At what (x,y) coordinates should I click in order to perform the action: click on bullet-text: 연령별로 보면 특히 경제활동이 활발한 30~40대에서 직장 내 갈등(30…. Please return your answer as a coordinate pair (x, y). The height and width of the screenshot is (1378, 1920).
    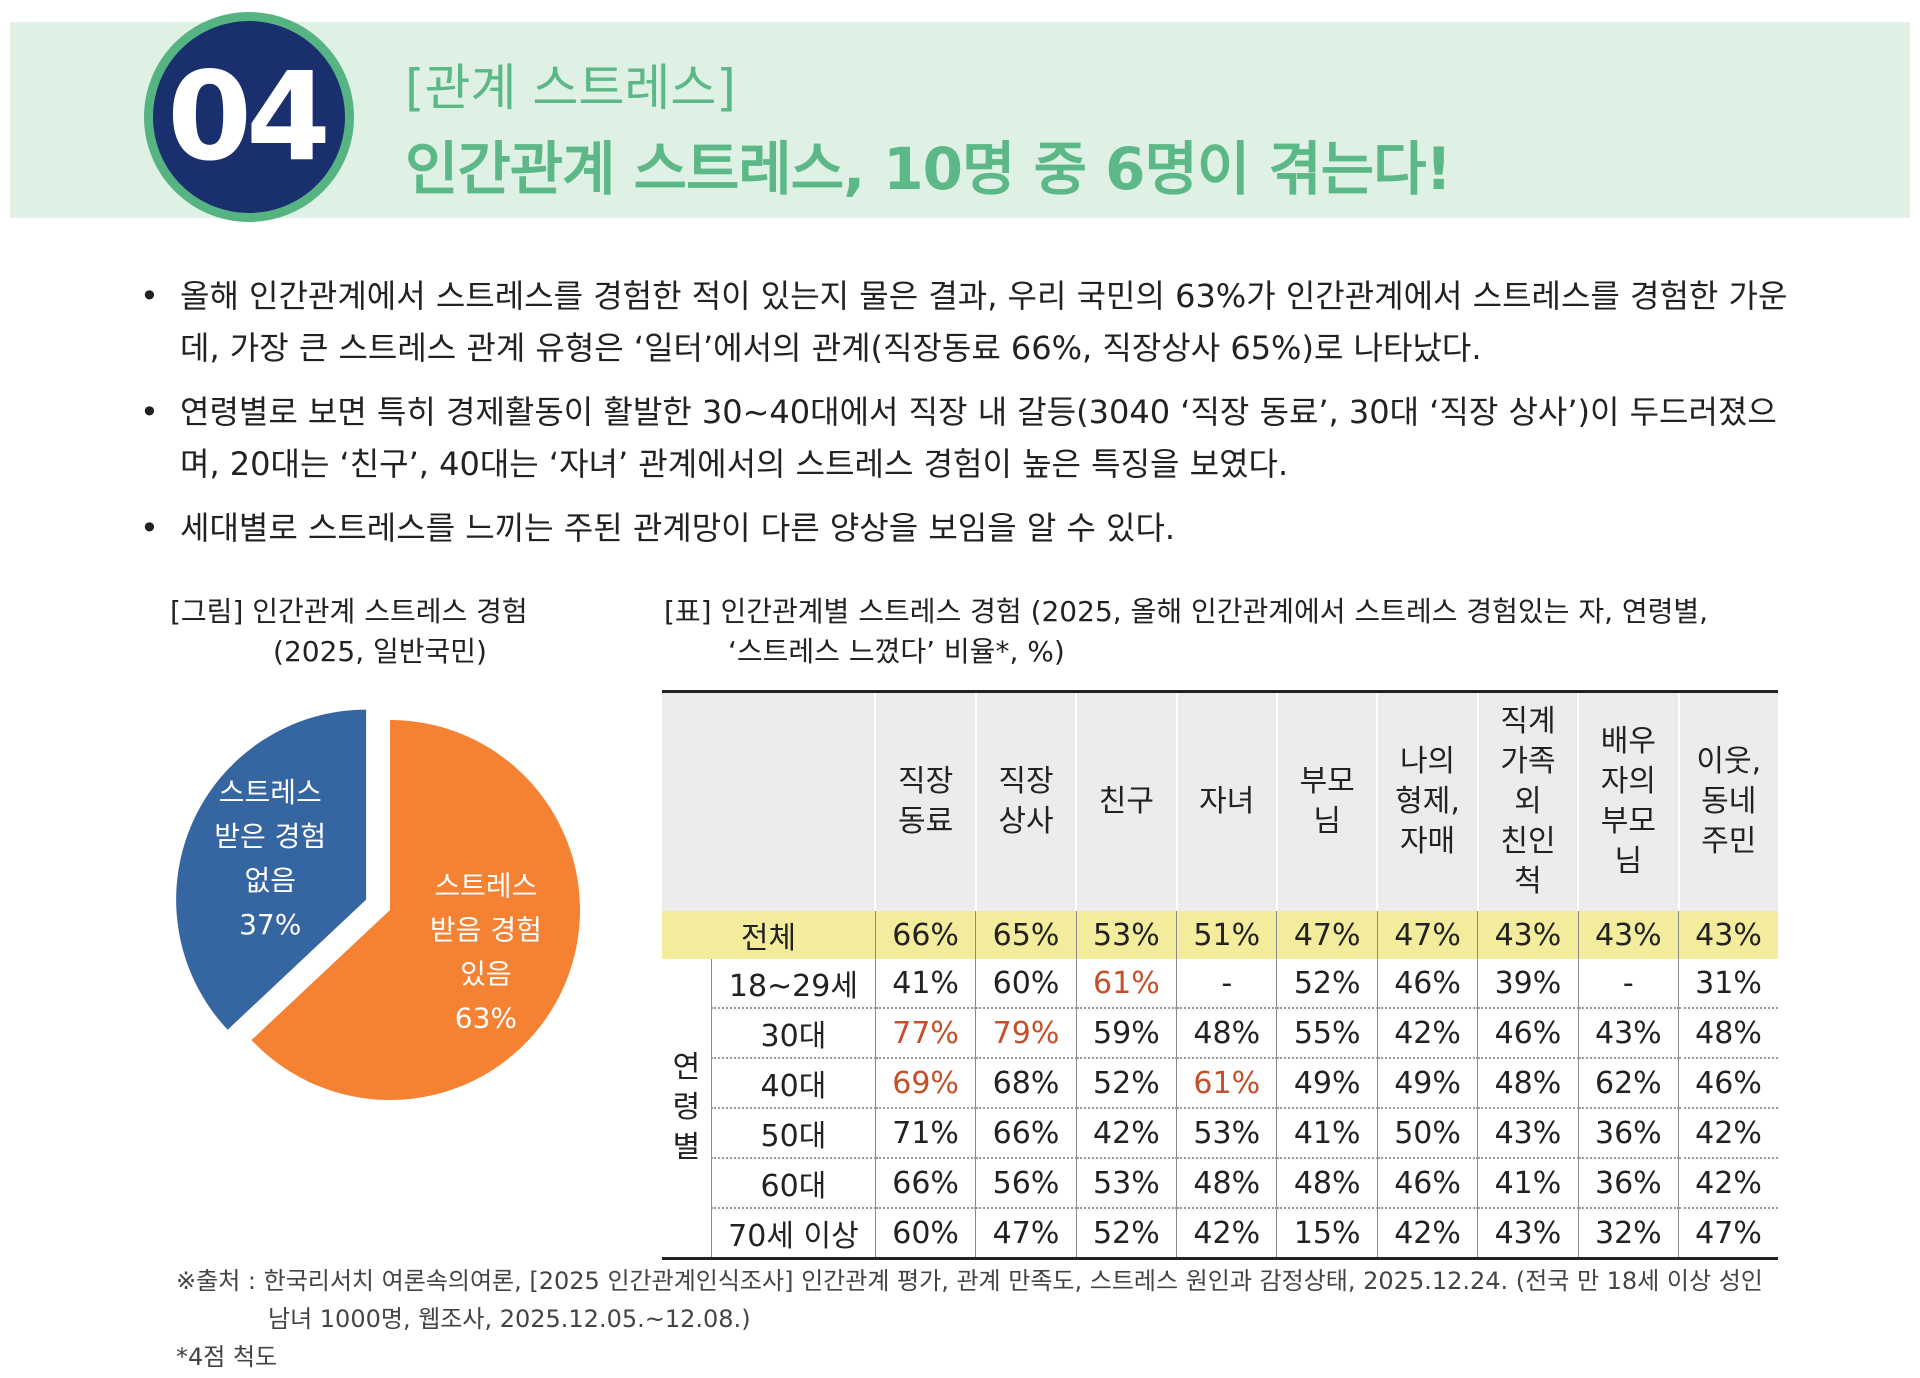
    Looking at the image, I should click on (978, 438).